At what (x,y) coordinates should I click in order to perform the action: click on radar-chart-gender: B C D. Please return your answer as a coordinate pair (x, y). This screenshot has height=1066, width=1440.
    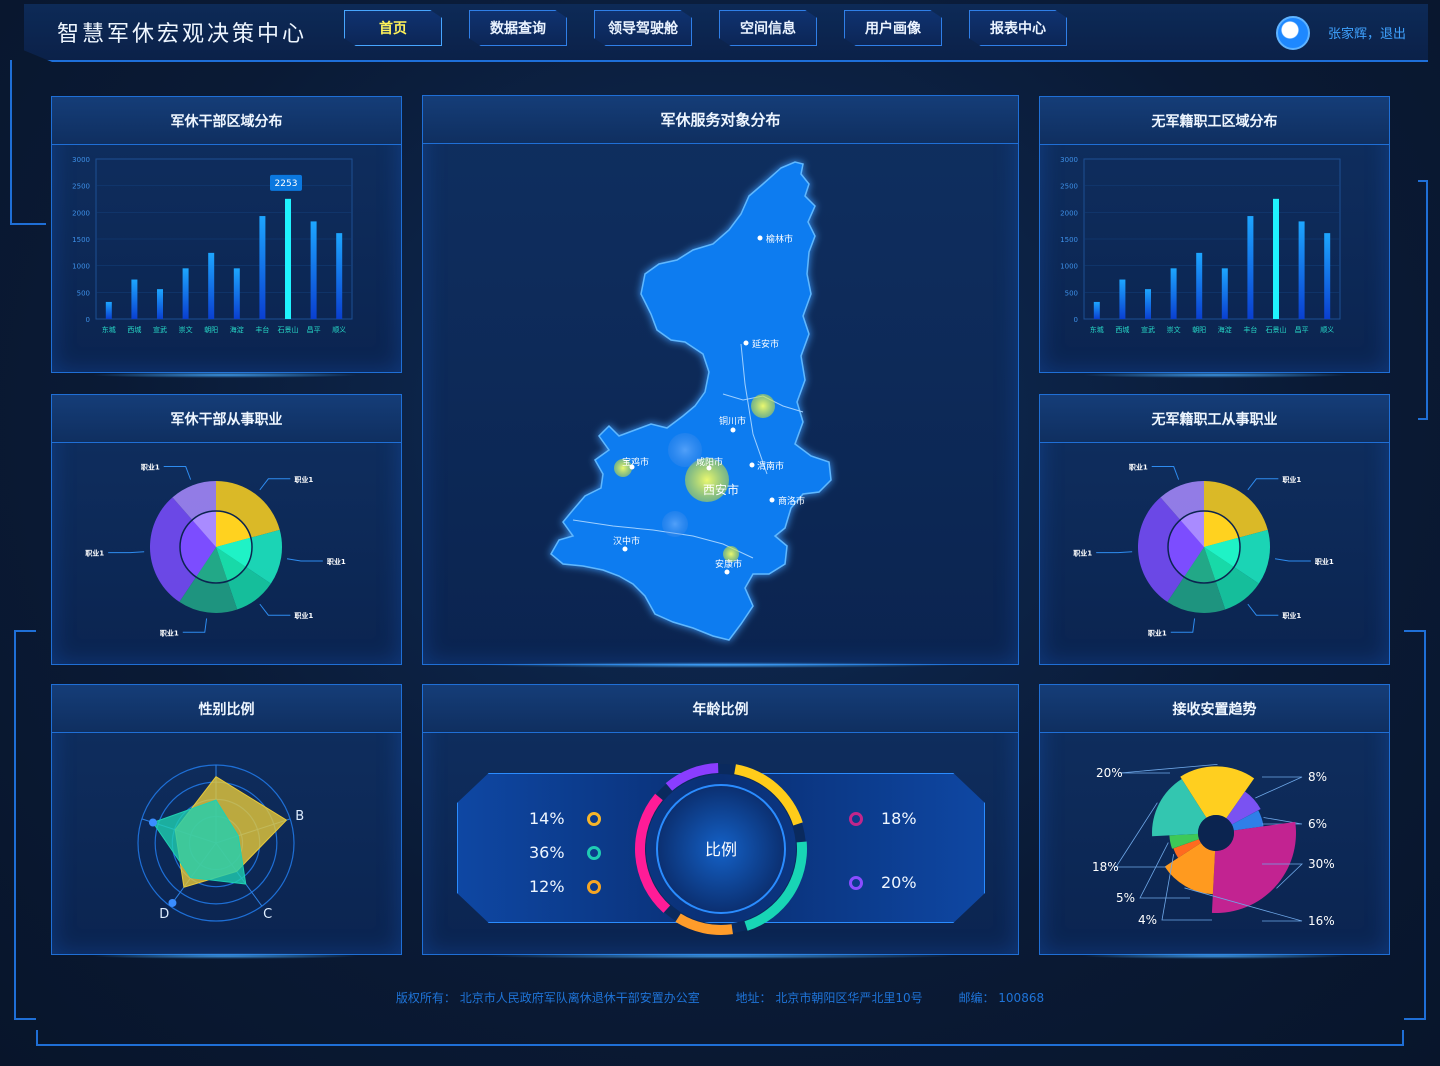
    Looking at the image, I should click on (220, 843).